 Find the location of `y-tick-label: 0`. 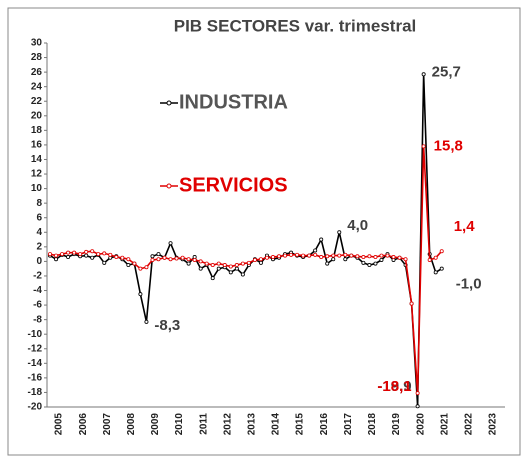

y-tick-label: 0 is located at coordinates (39, 261).